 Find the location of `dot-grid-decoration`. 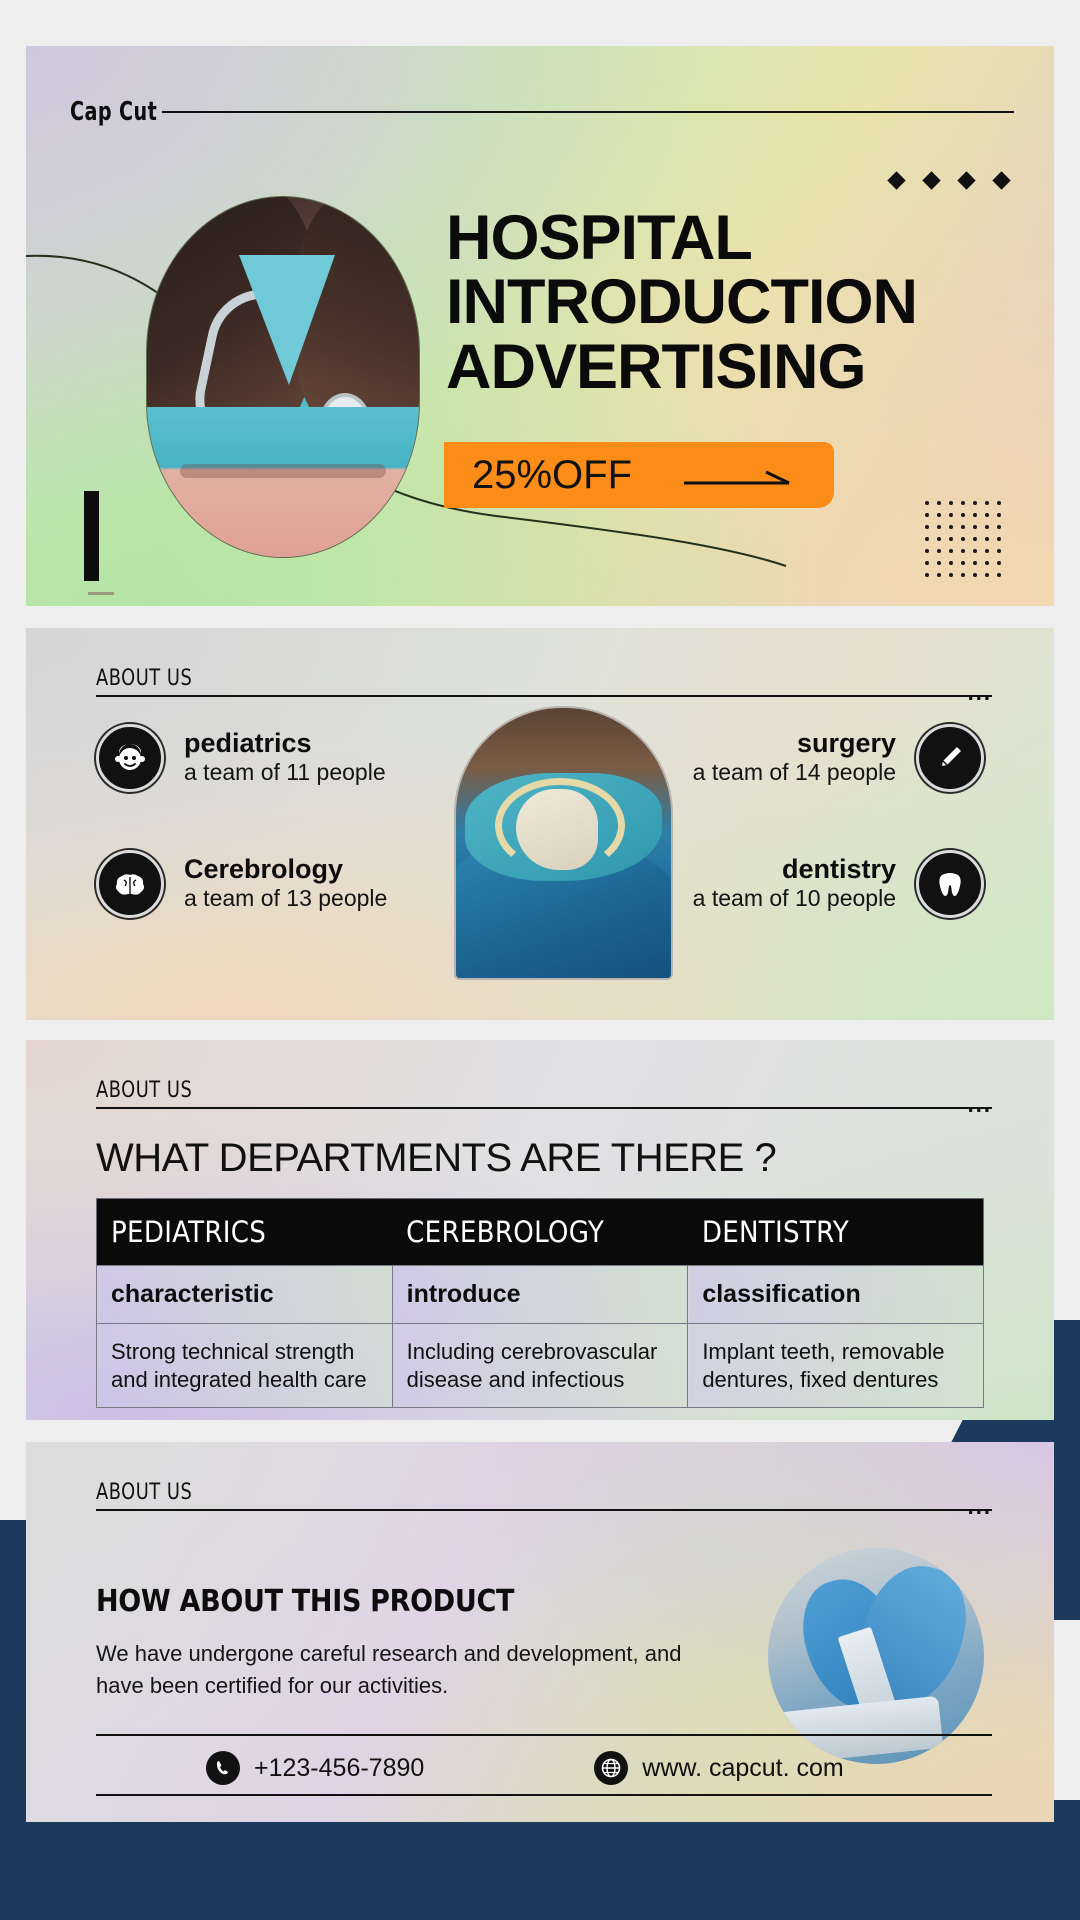

dot-grid-decoration is located at coordinates (965, 541).